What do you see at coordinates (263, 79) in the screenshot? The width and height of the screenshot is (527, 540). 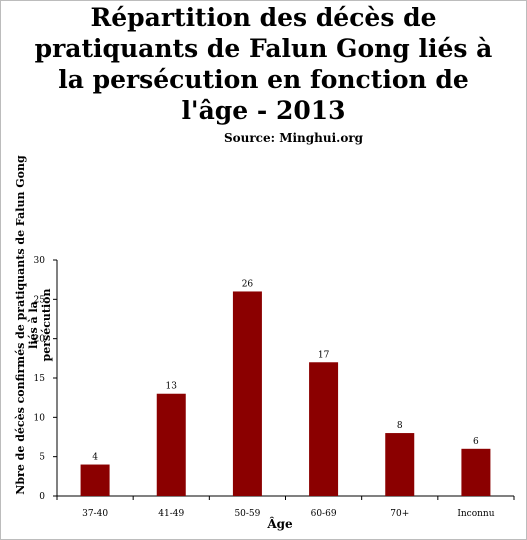 I see `chart-title-line: la persécution en fonction de` at bounding box center [263, 79].